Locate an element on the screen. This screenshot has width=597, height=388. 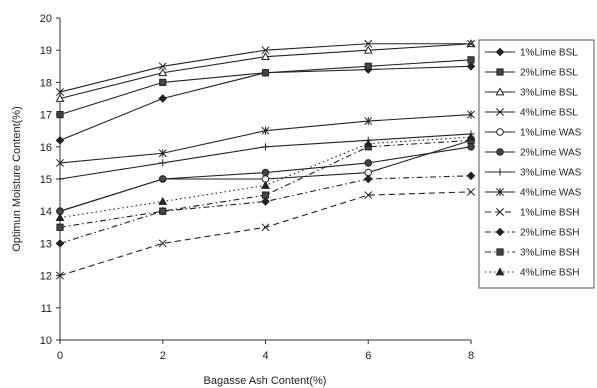
legend-entry: 3%Lime BSL is located at coordinates (531, 93).